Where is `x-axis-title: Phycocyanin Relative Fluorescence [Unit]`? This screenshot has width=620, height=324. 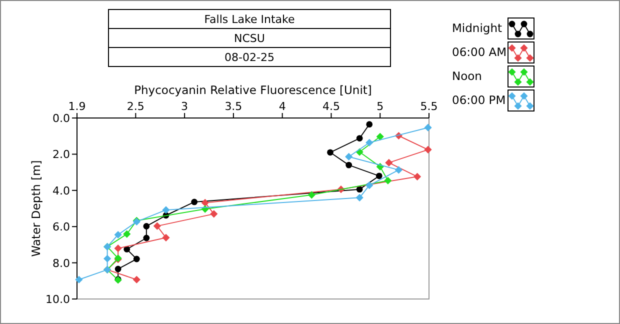 x-axis-title: Phycocyanin Relative Fluorescence [Unit] is located at coordinates (253, 90).